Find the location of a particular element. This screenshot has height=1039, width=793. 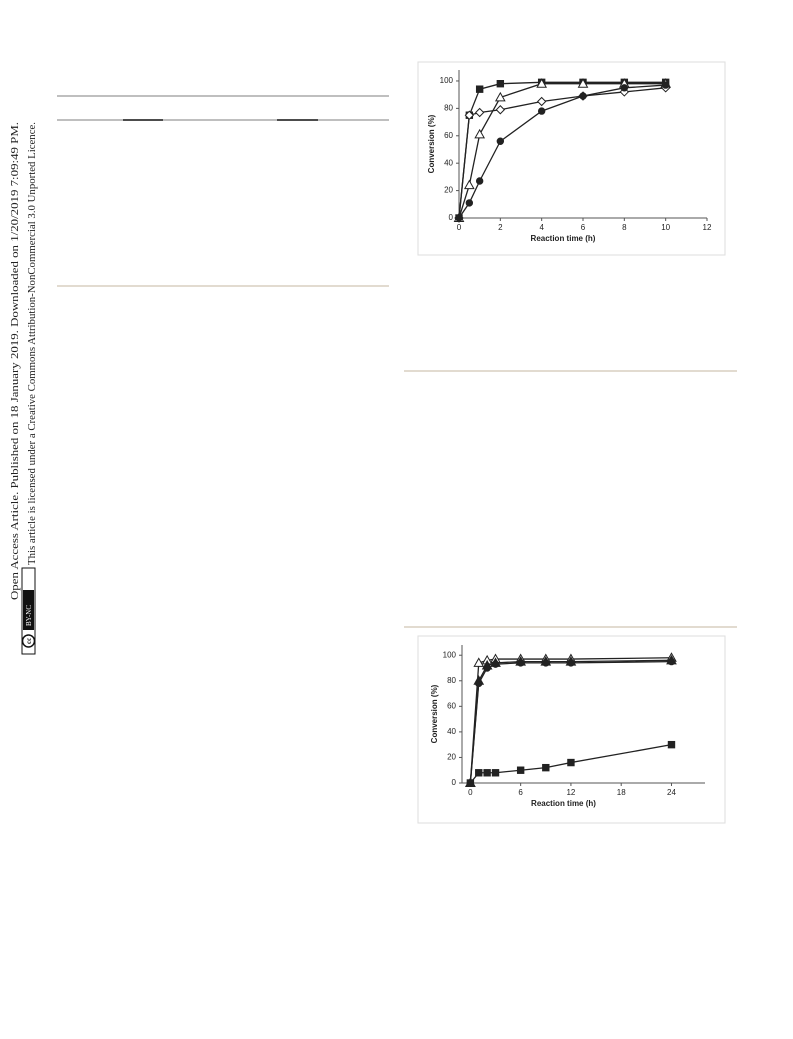

cc-logo: cc is located at coordinates (29, 641).